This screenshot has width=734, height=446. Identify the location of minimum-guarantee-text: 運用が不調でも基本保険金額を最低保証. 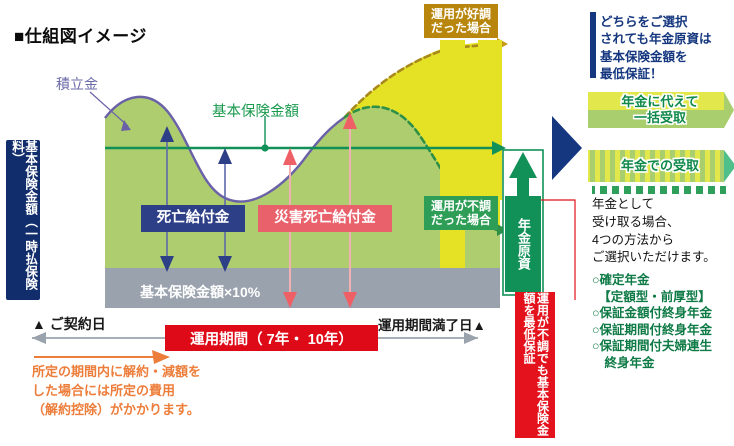
(536, 364).